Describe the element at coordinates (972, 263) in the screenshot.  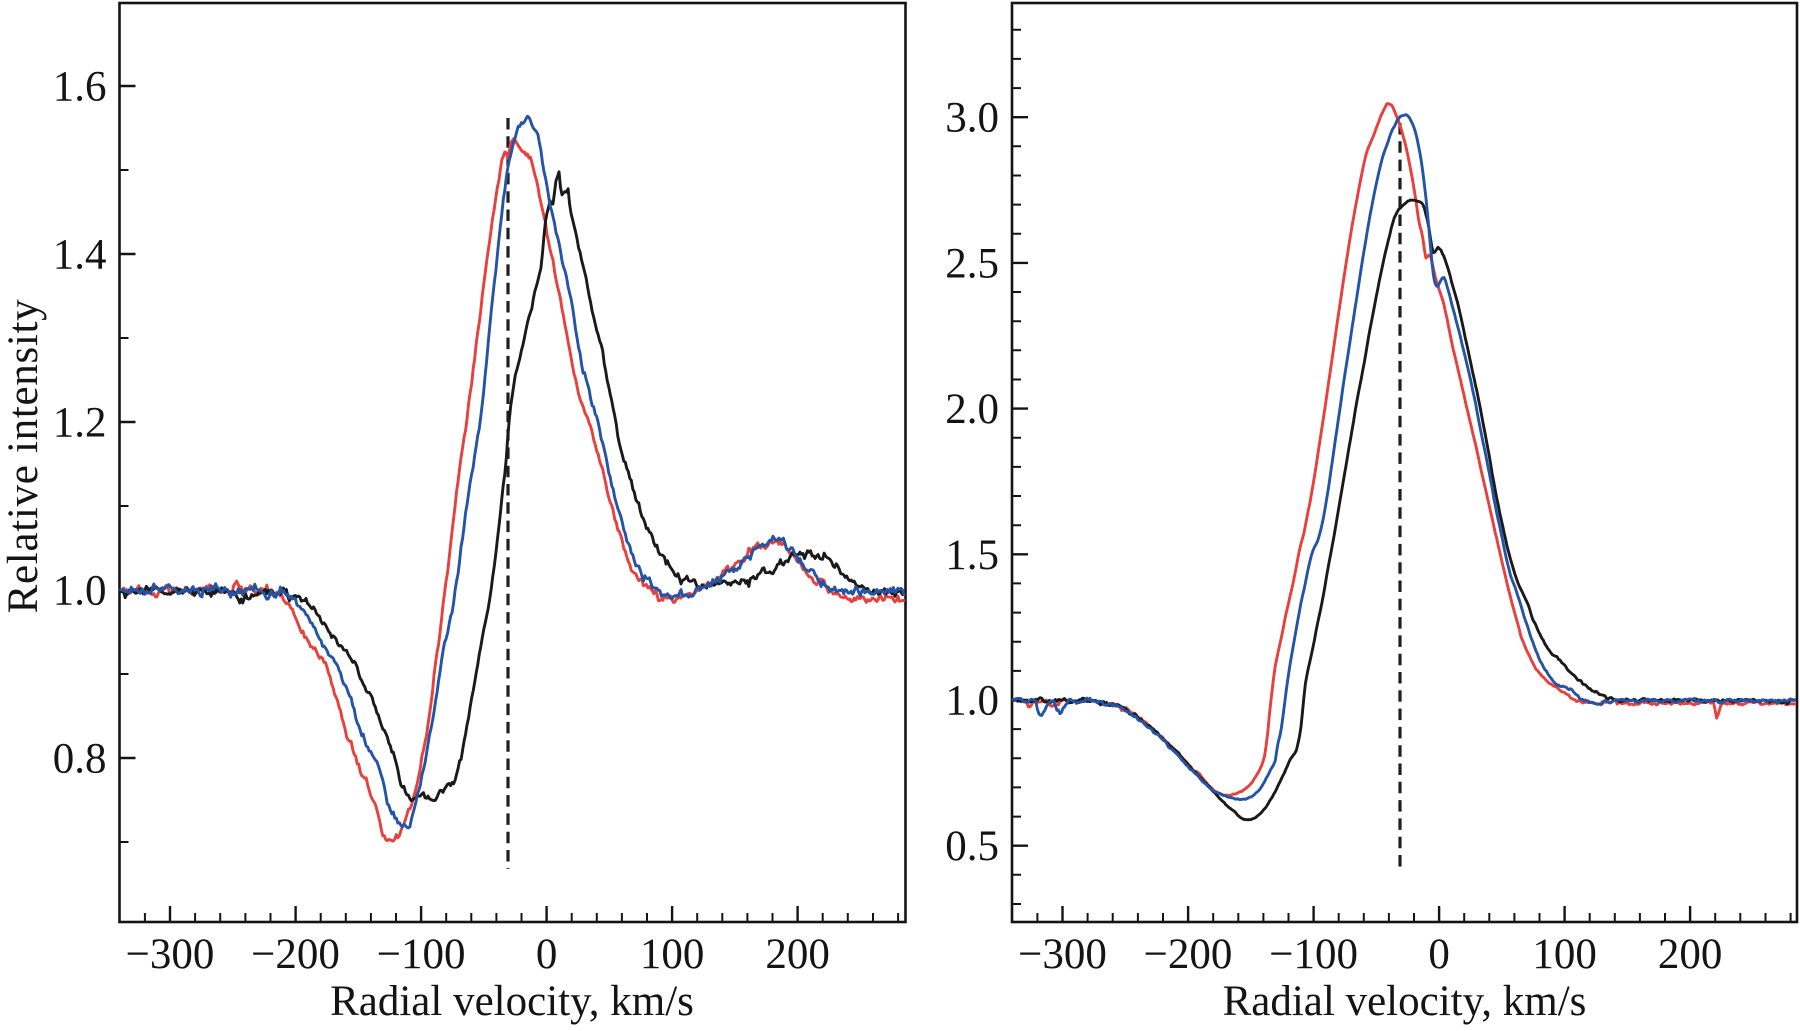
I see `svg-text: 2.5` at that location.